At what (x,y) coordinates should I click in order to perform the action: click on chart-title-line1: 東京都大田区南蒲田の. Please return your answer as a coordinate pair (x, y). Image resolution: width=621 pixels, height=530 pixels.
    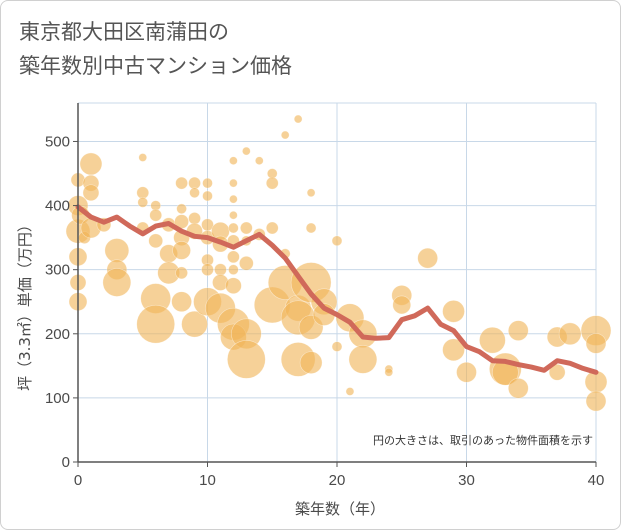
    Looking at the image, I should click on (124, 32).